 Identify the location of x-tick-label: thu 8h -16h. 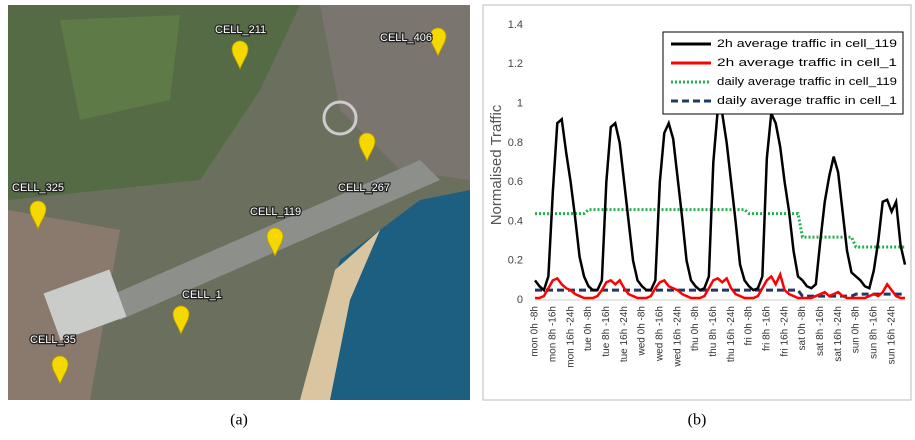
(713, 331).